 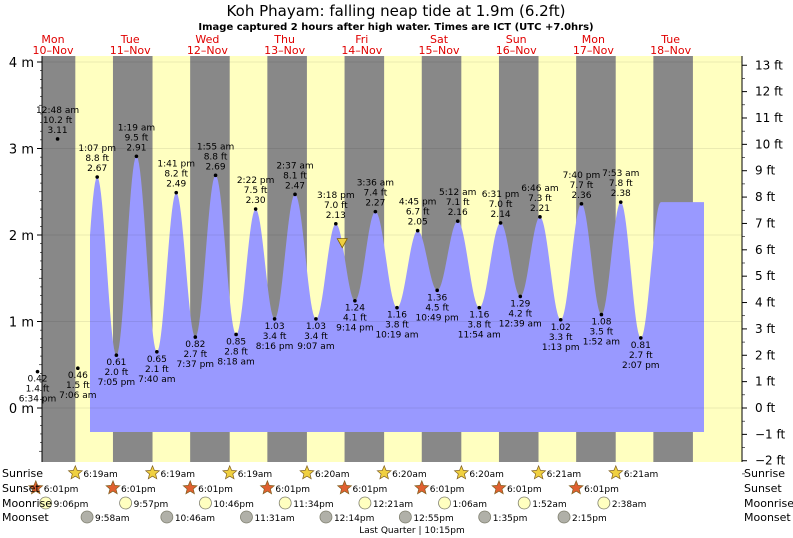 What do you see at coordinates (156, 380) in the screenshot?
I see `tide-label: 7:40 am` at bounding box center [156, 380].